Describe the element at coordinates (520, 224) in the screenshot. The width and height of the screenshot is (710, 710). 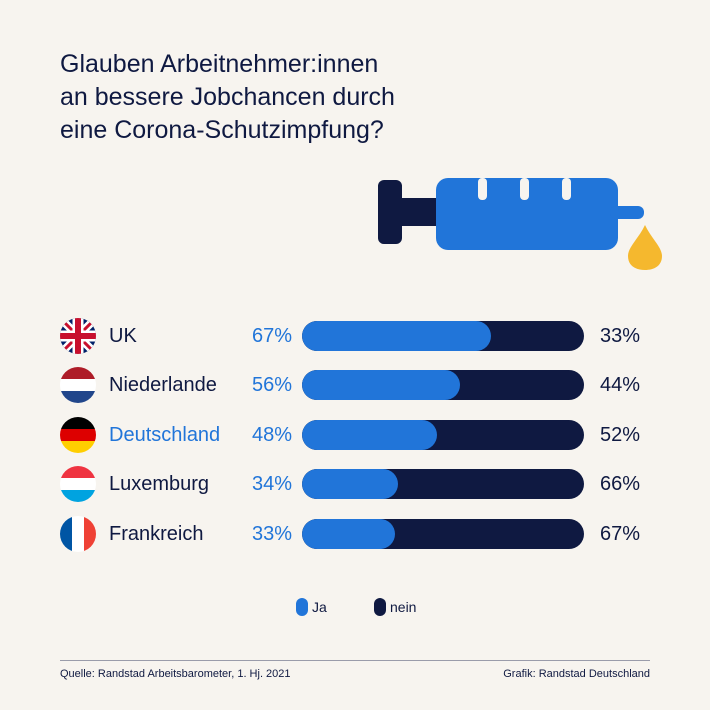
I see `syringe-icon` at that location.